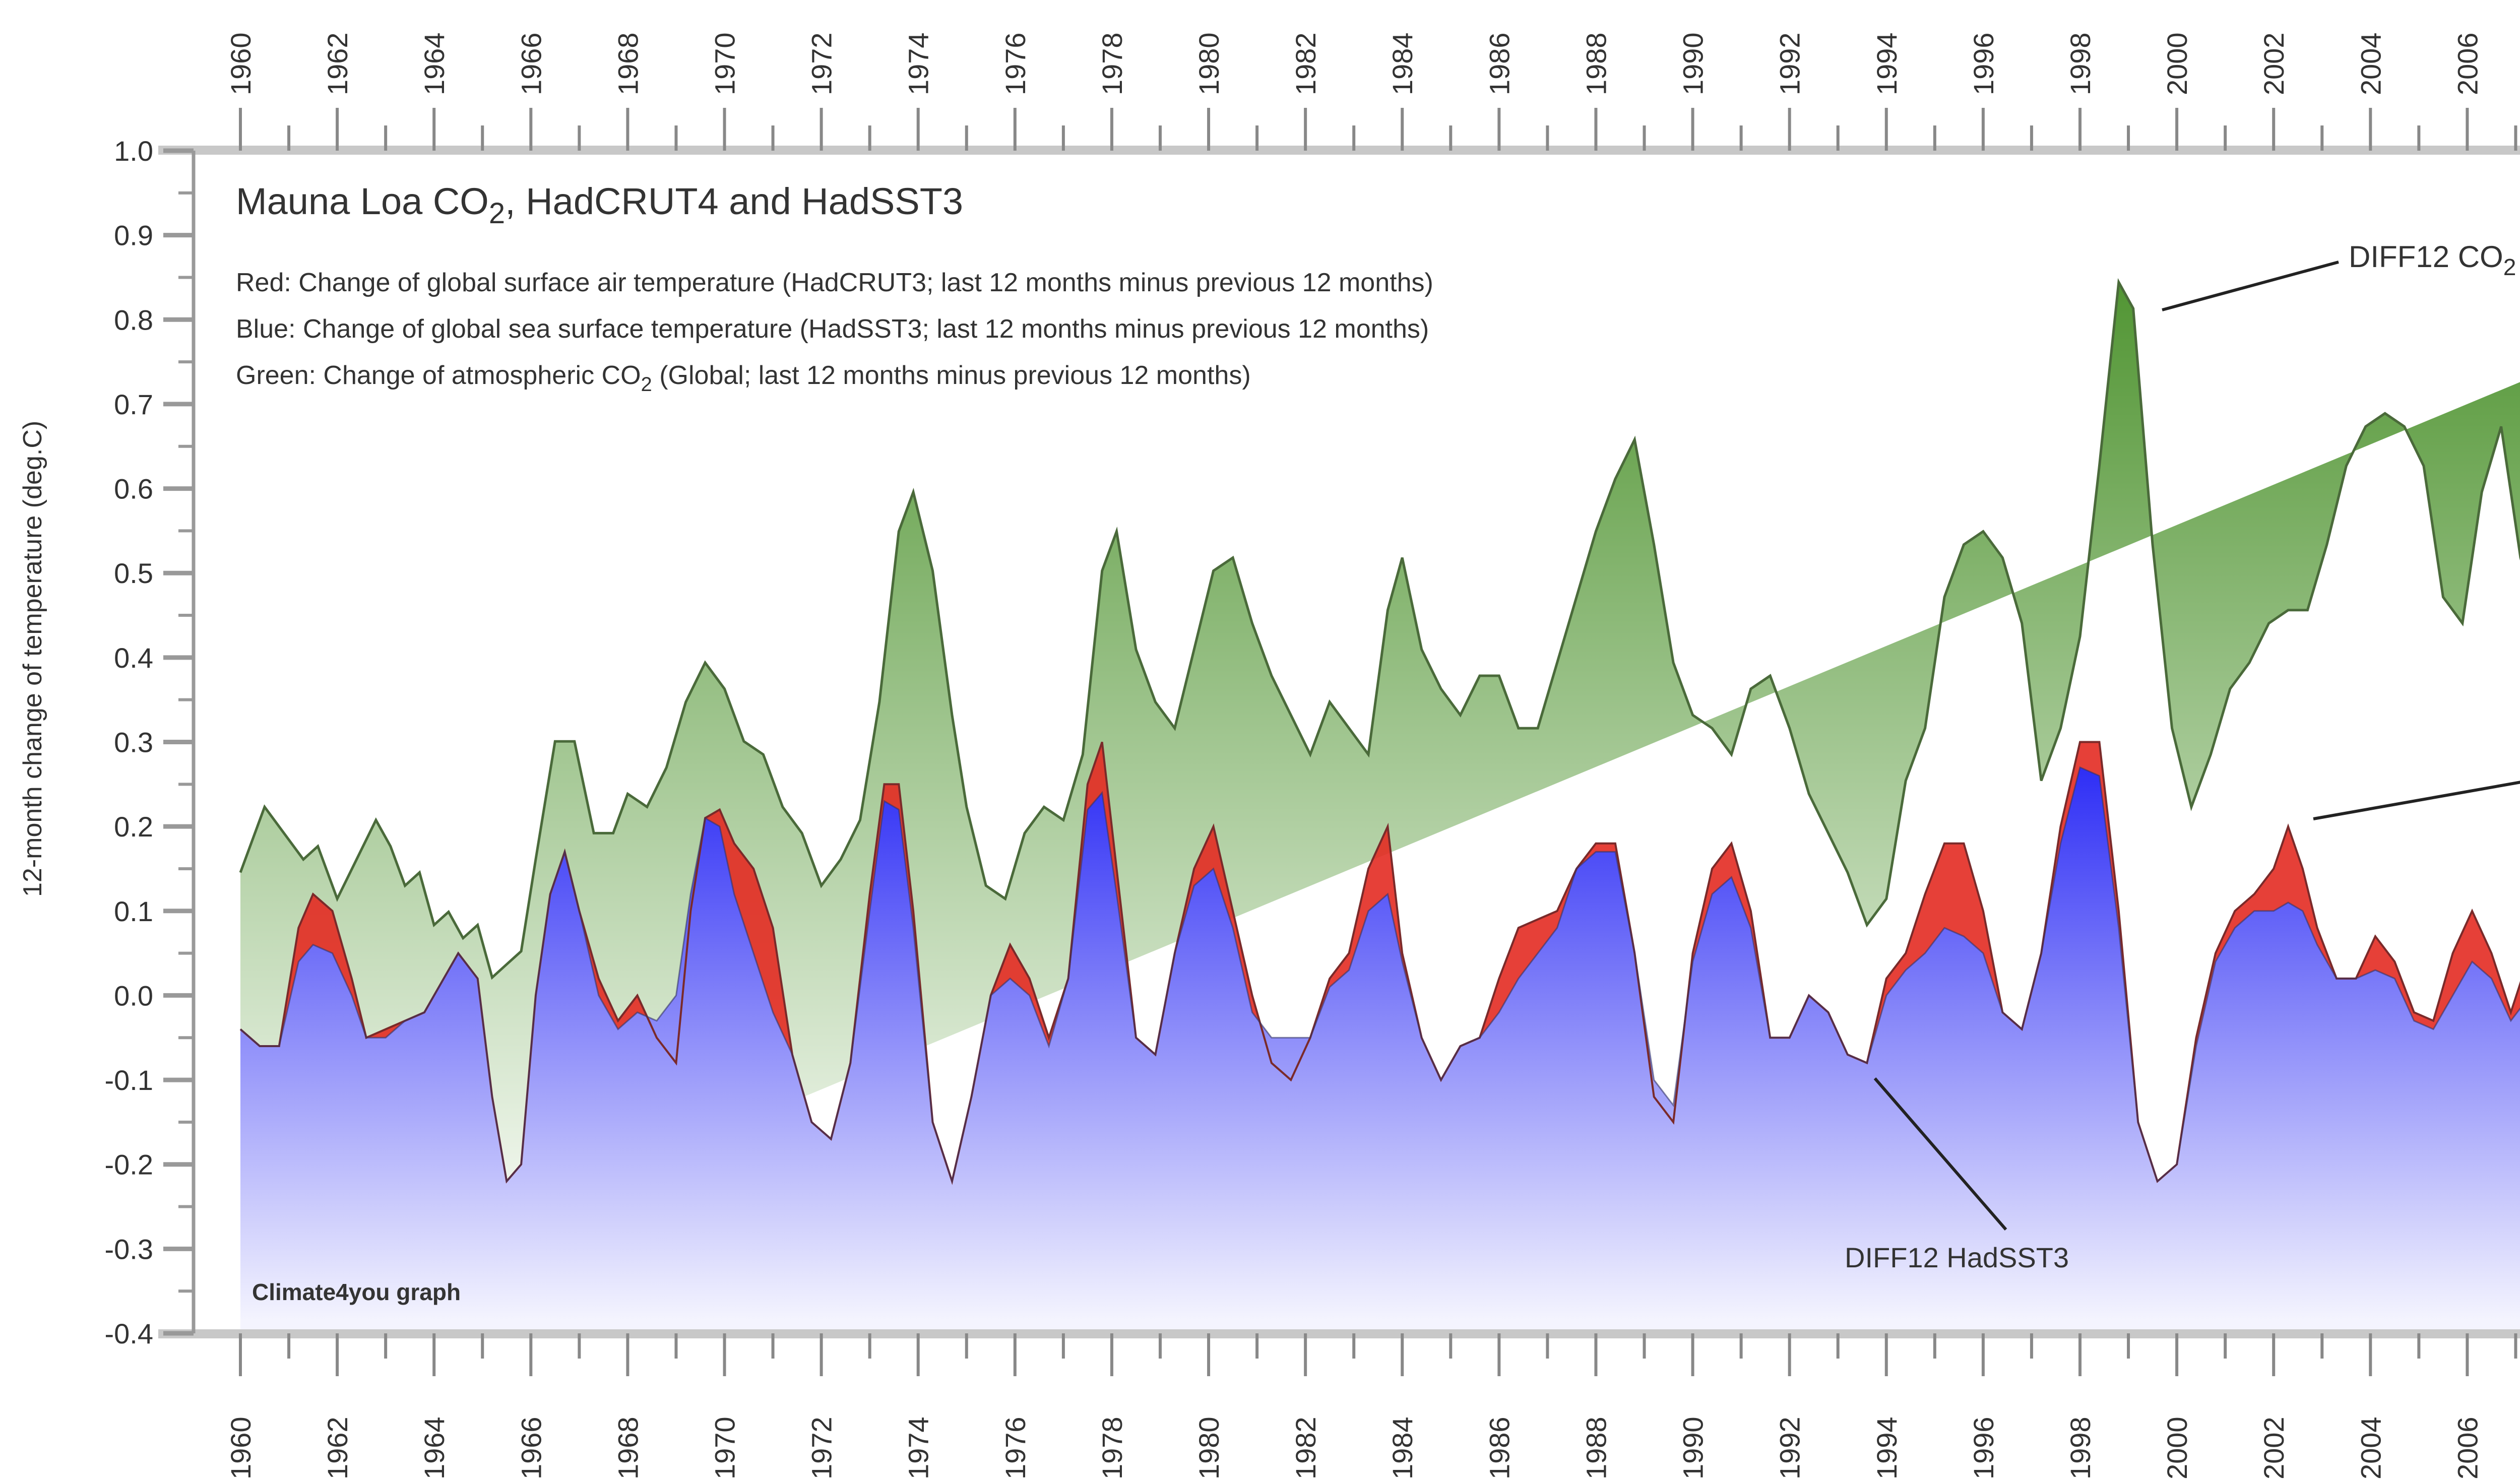 The image size is (2520, 1482). What do you see at coordinates (2251, 286) in the screenshot?
I see `co2-callout-line` at bounding box center [2251, 286].